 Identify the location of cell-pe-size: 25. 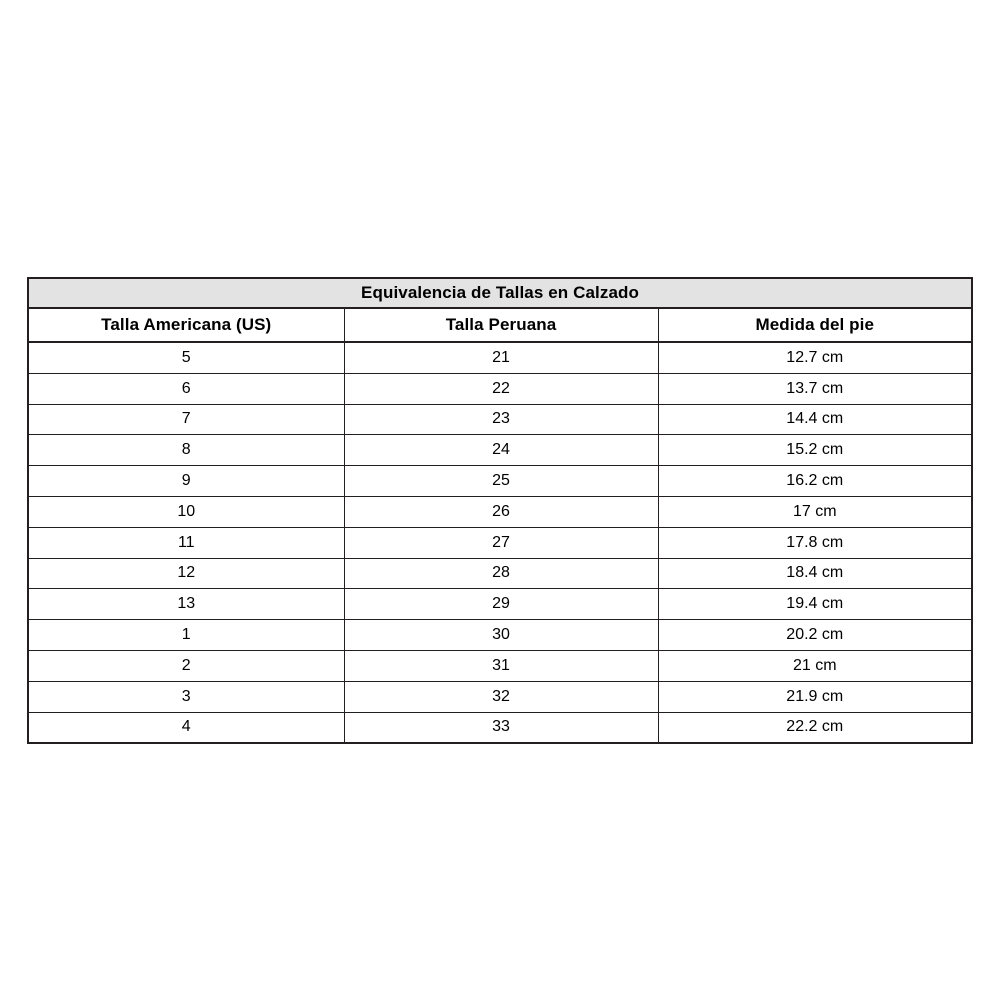
(501, 481).